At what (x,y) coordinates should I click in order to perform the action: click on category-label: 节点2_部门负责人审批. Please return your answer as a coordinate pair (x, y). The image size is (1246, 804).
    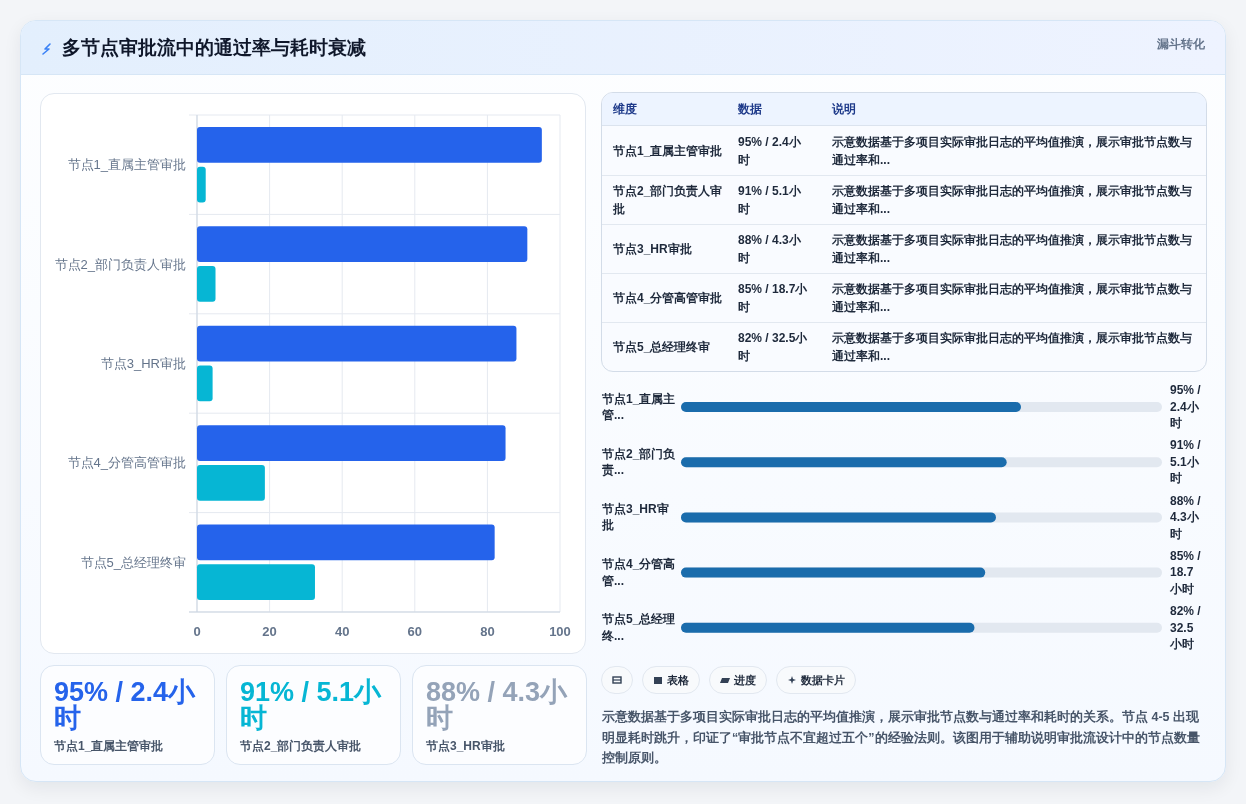
    Looking at the image, I should click on (301, 746).